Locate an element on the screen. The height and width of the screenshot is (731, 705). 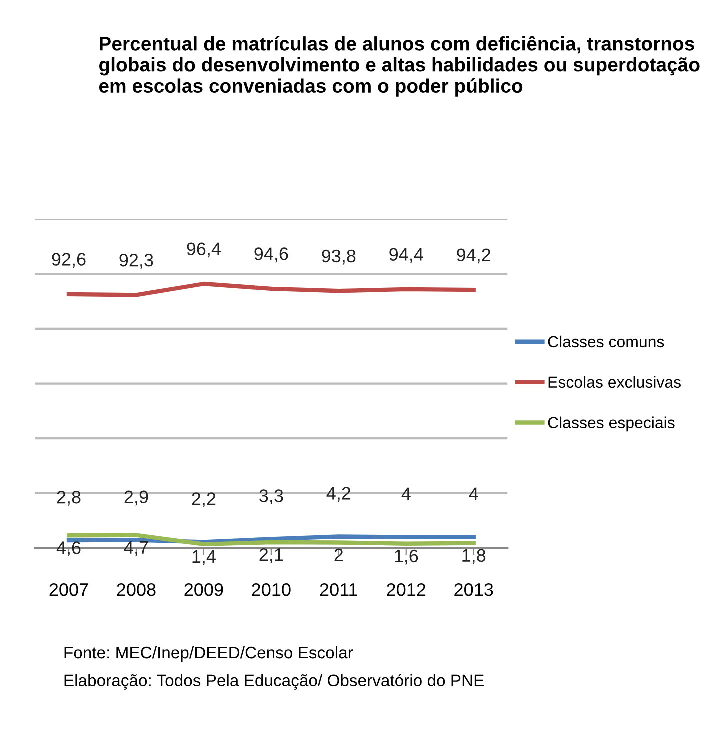
data-label: 3,3 is located at coordinates (272, 497).